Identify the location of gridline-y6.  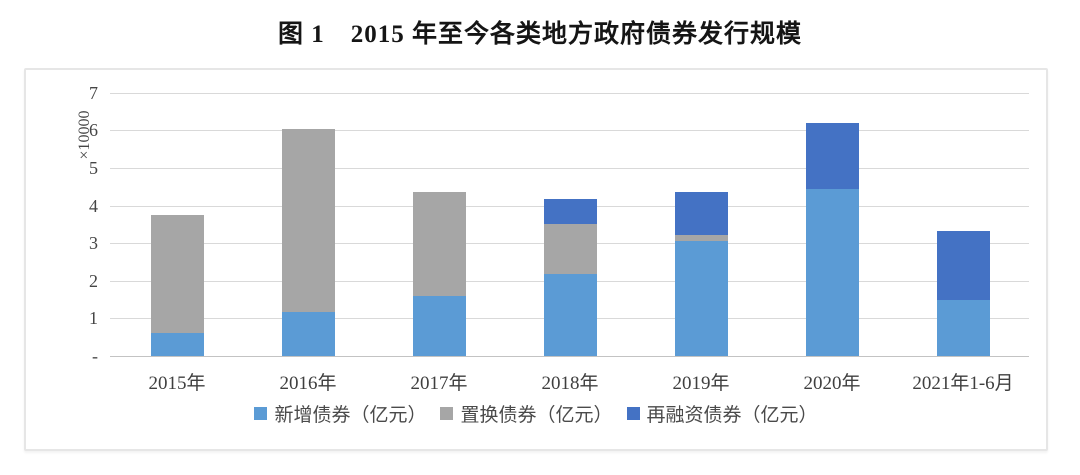
(569, 131).